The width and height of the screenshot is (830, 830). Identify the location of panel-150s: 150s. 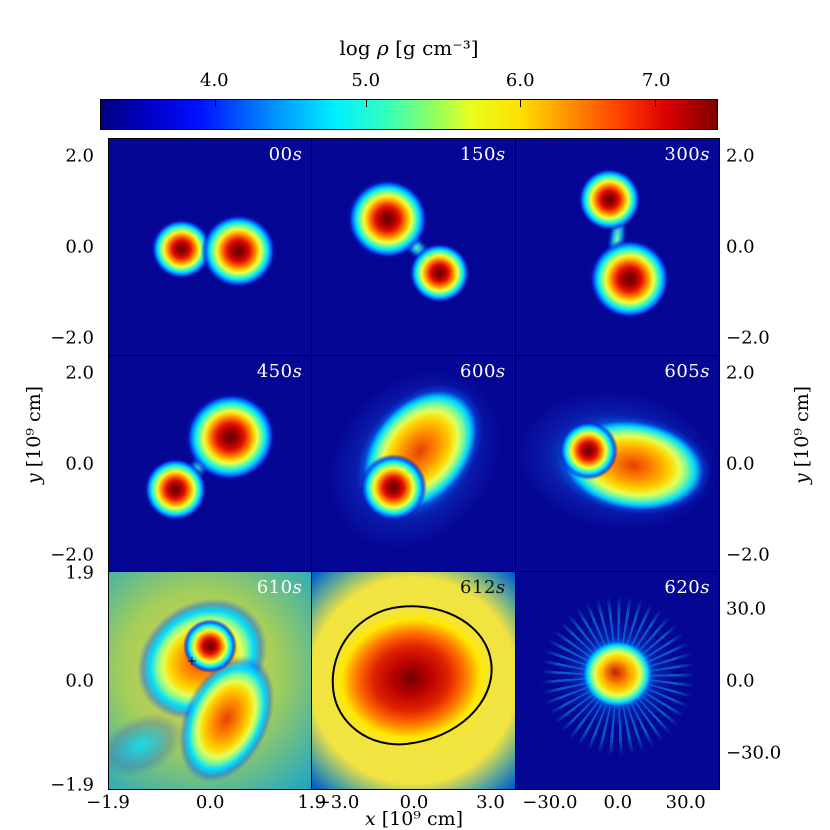
(414, 247).